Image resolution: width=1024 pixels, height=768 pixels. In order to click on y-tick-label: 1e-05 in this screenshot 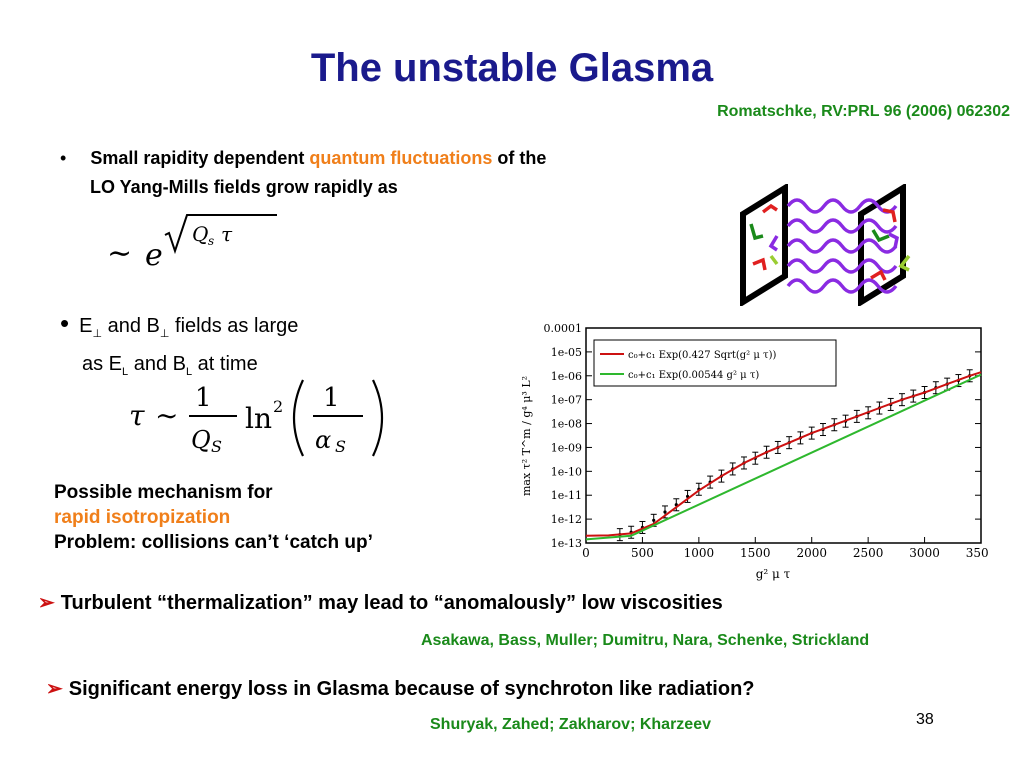, I will do `click(566, 352)`.